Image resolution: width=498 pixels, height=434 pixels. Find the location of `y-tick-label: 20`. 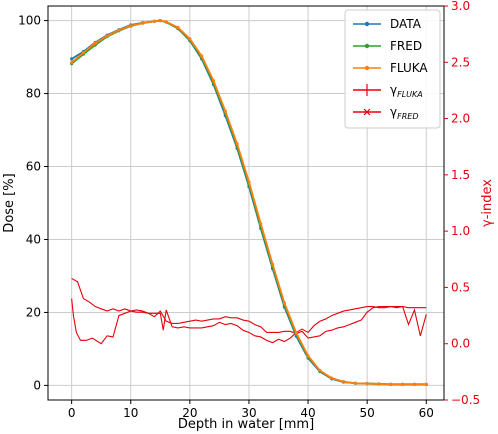

y-tick-label: 20 is located at coordinates (33, 312).